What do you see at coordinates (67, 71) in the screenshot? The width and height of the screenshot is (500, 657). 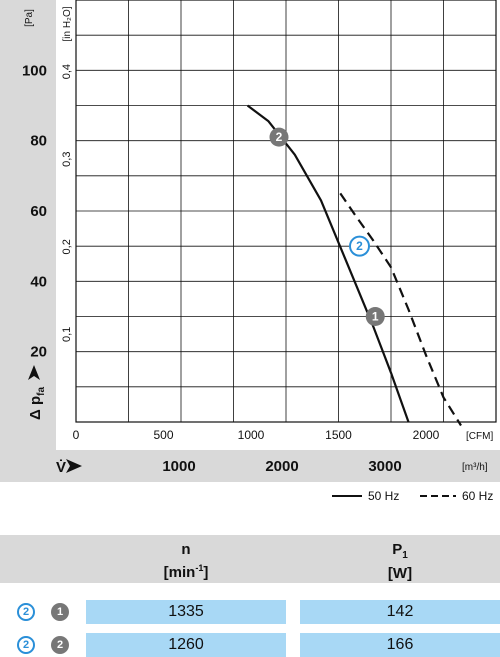 I see `y-tick-inh2o: 0,4` at bounding box center [67, 71].